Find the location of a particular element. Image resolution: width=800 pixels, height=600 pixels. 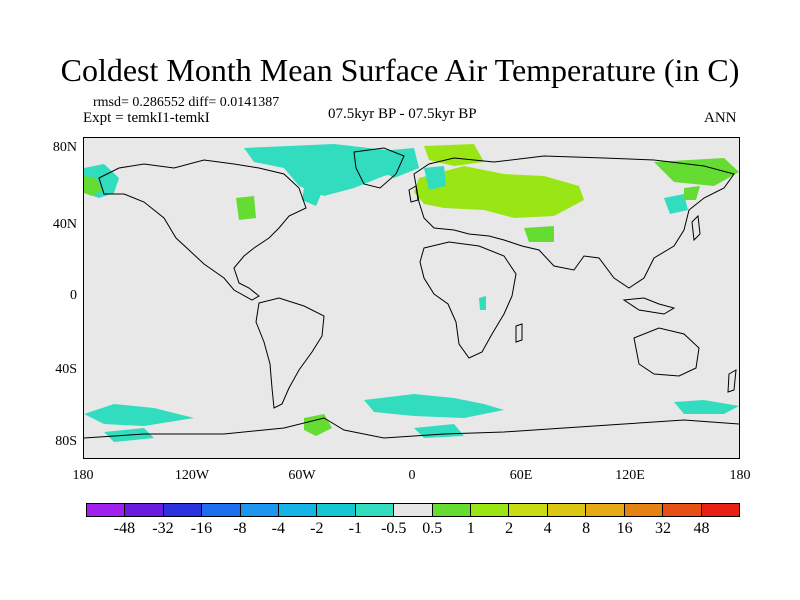

lat-label-40n: 40N is located at coordinates (64, 224).